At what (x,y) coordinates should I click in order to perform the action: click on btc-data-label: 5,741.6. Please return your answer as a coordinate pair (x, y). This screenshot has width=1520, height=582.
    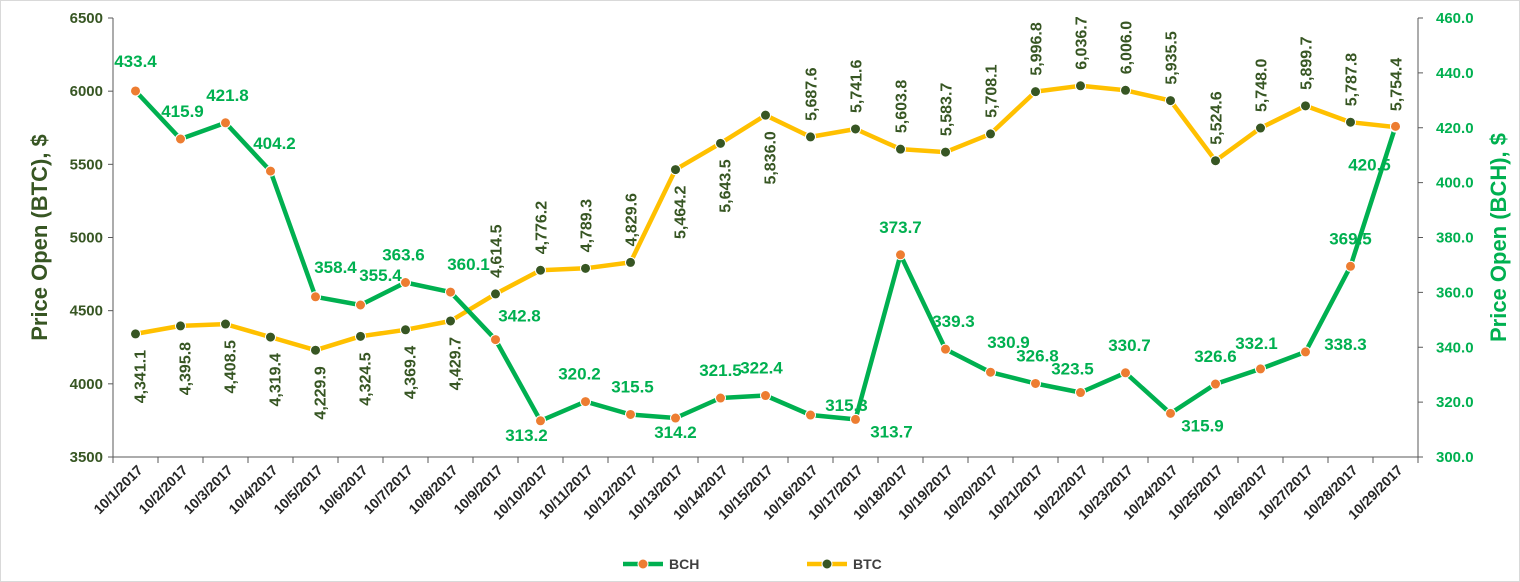
    Looking at the image, I should click on (857, 85).